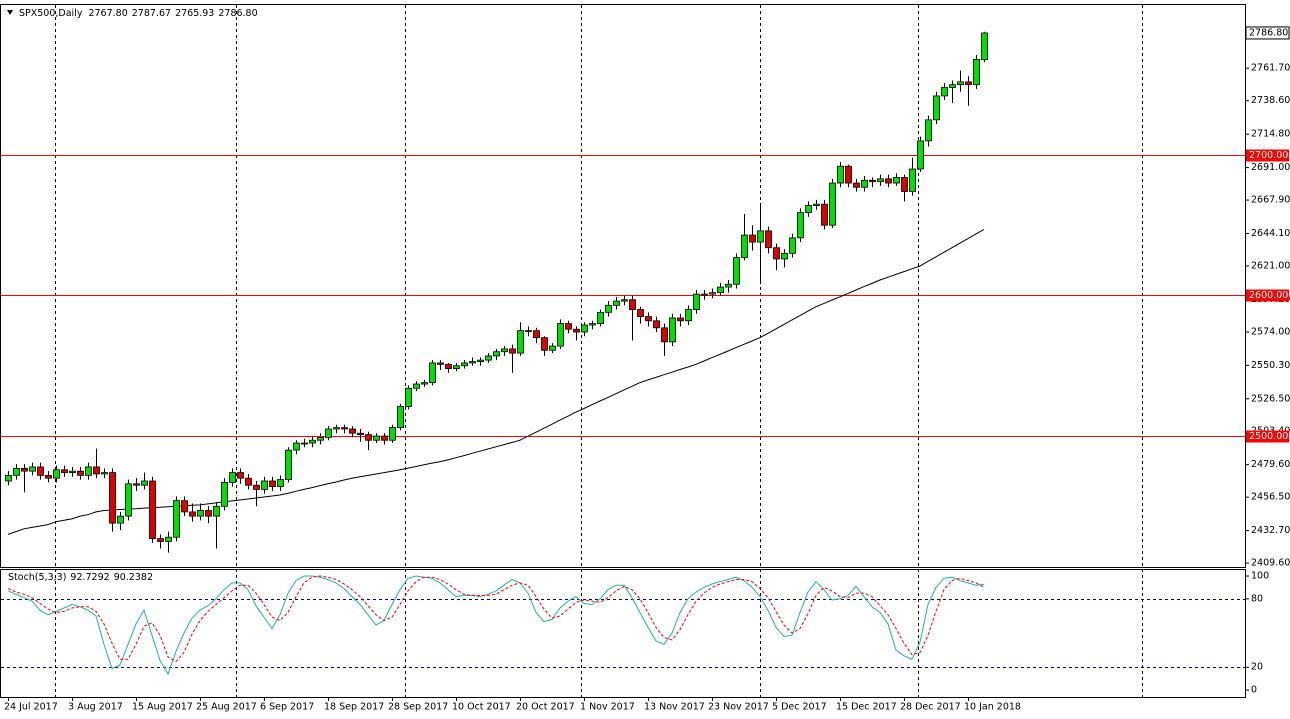  Describe the element at coordinates (194, 13) in the screenshot. I see `low-label: 2765.93` at that location.